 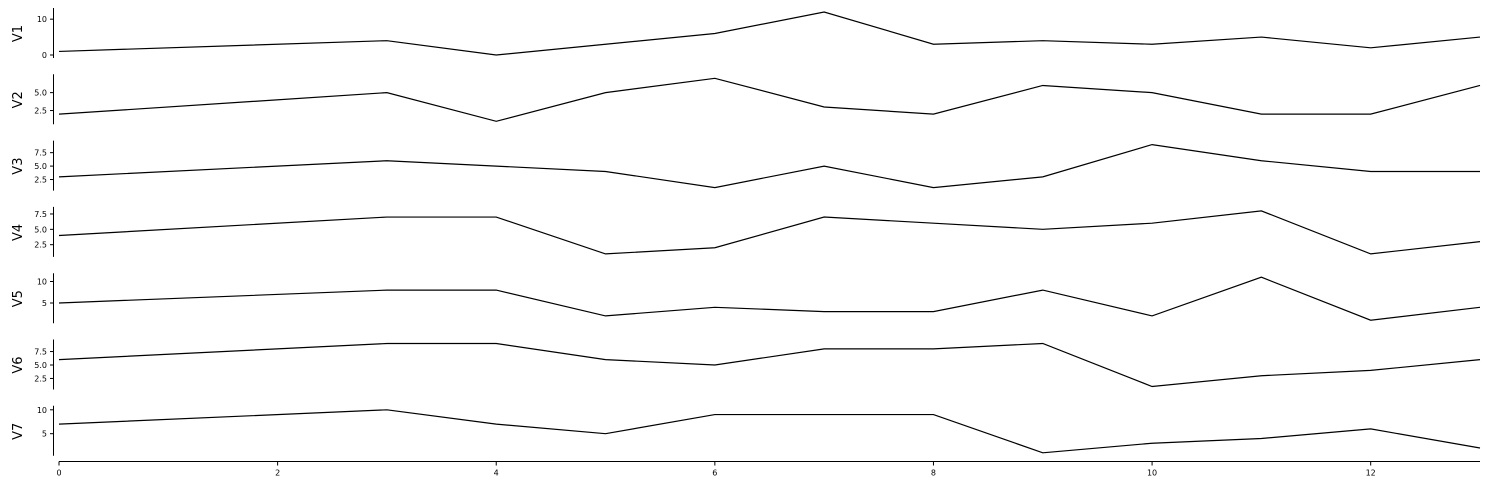 What do you see at coordinates (40, 93) in the screenshot?
I see `panel-2-y-tick-label-1: 5.0` at bounding box center [40, 93].